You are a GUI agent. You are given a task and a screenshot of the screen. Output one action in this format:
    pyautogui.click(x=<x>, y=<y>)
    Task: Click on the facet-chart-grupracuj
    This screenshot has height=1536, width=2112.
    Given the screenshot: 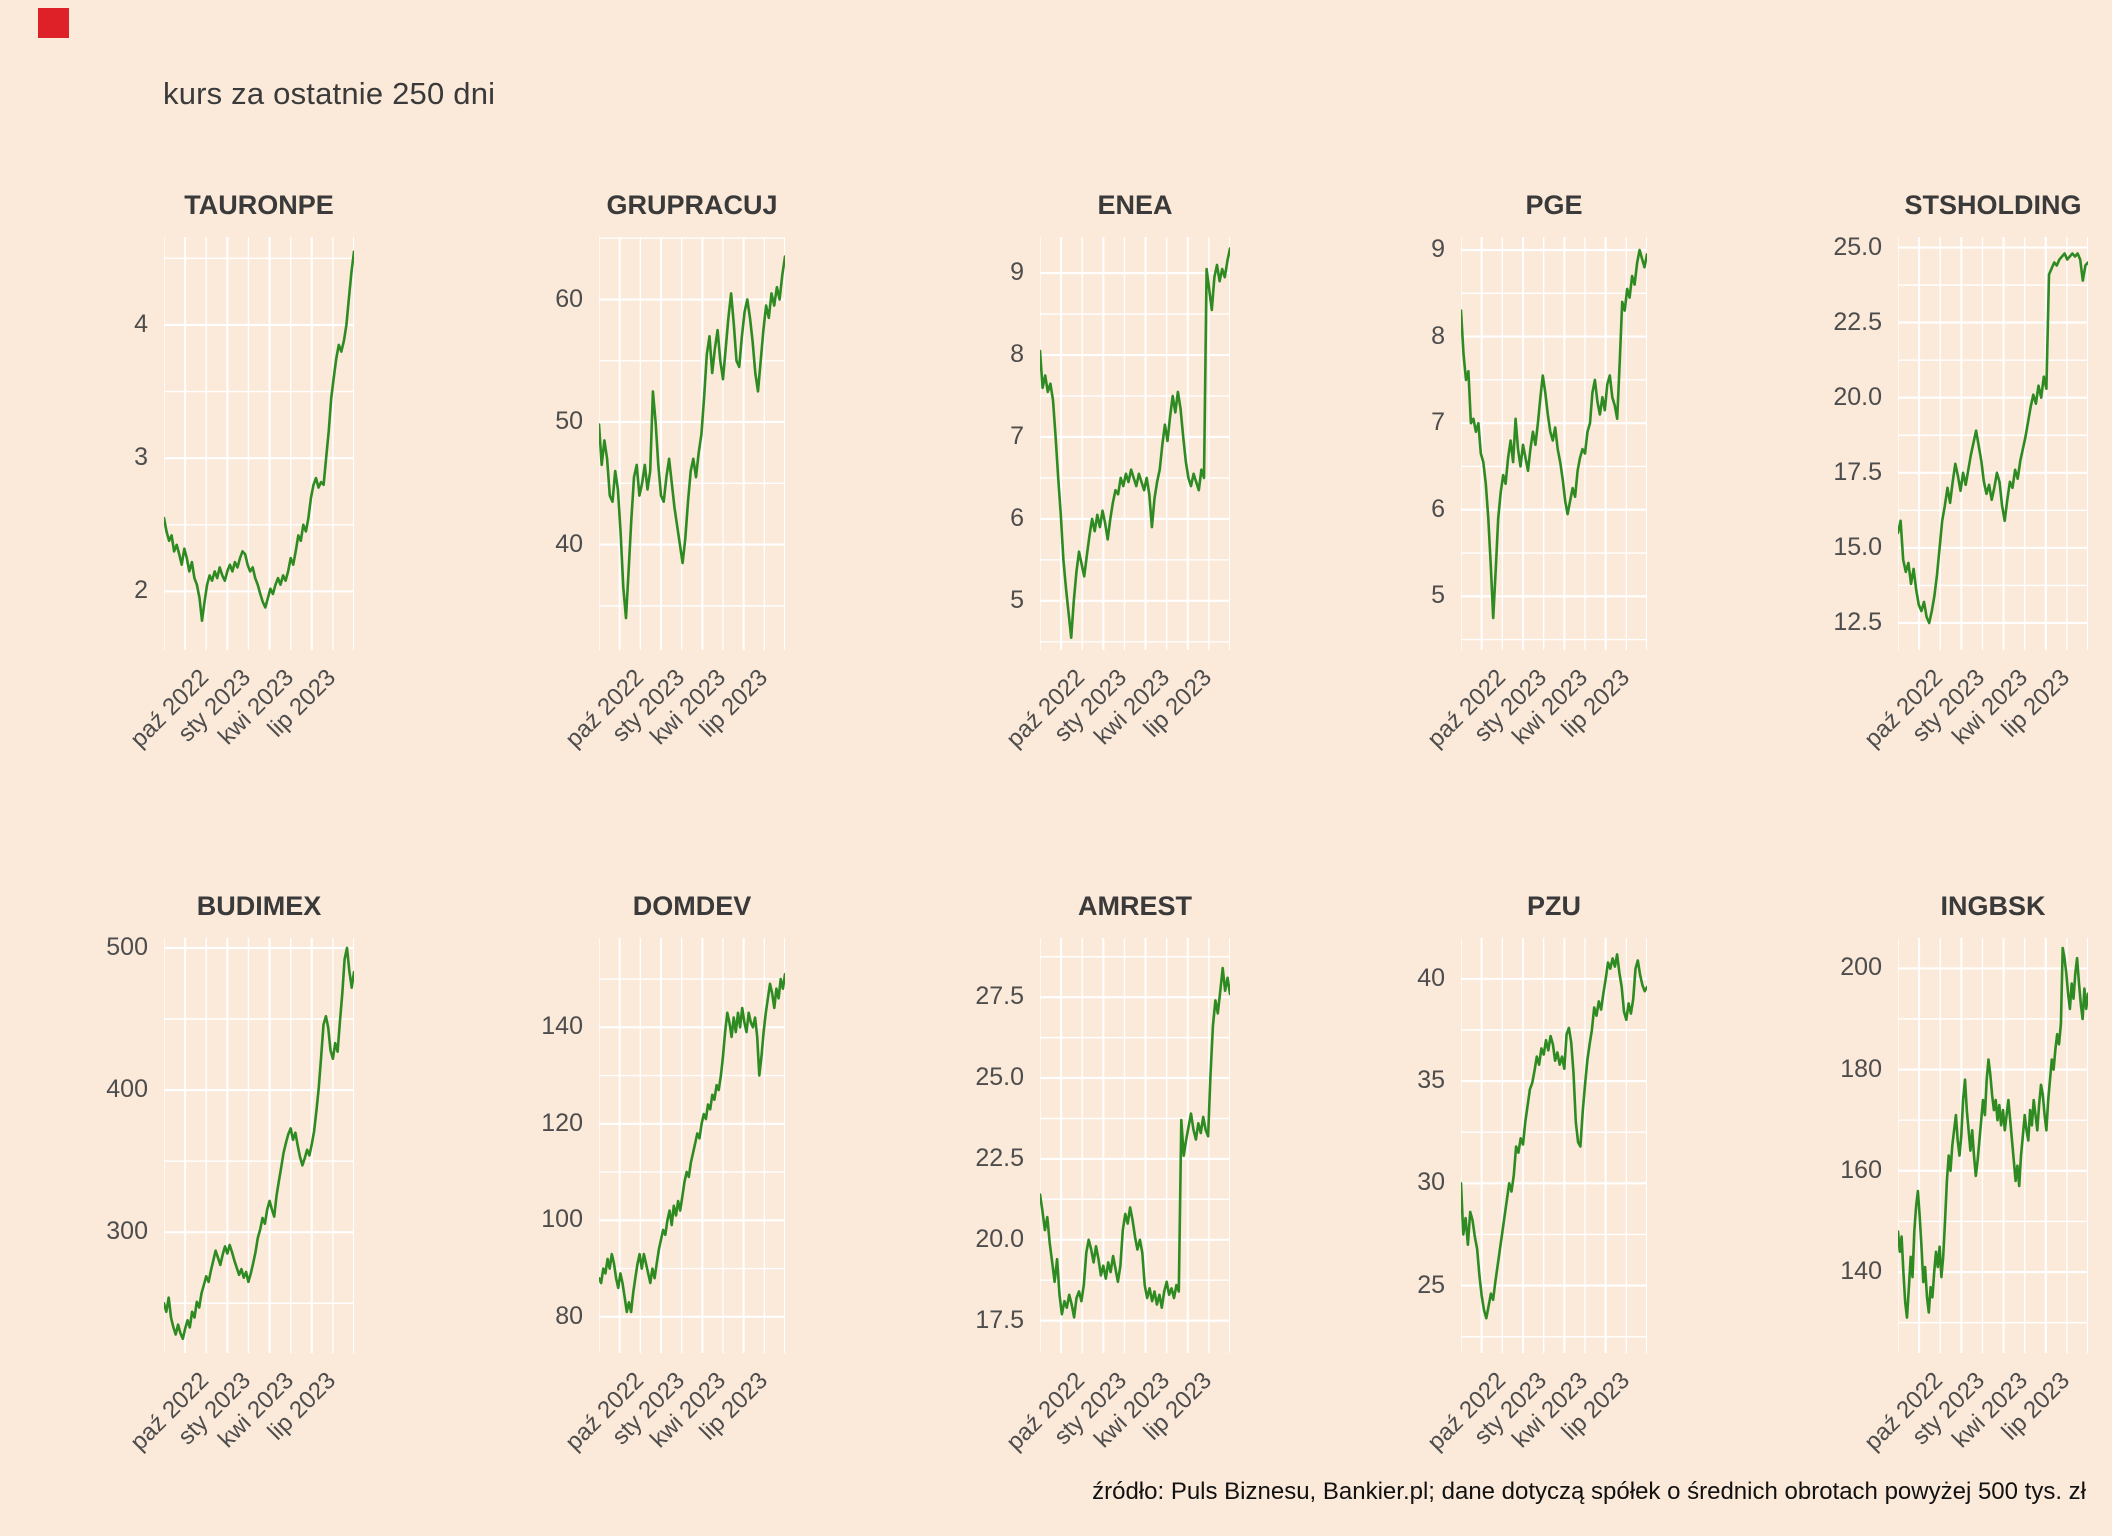 What is the action you would take?
    pyautogui.click(x=692, y=443)
    